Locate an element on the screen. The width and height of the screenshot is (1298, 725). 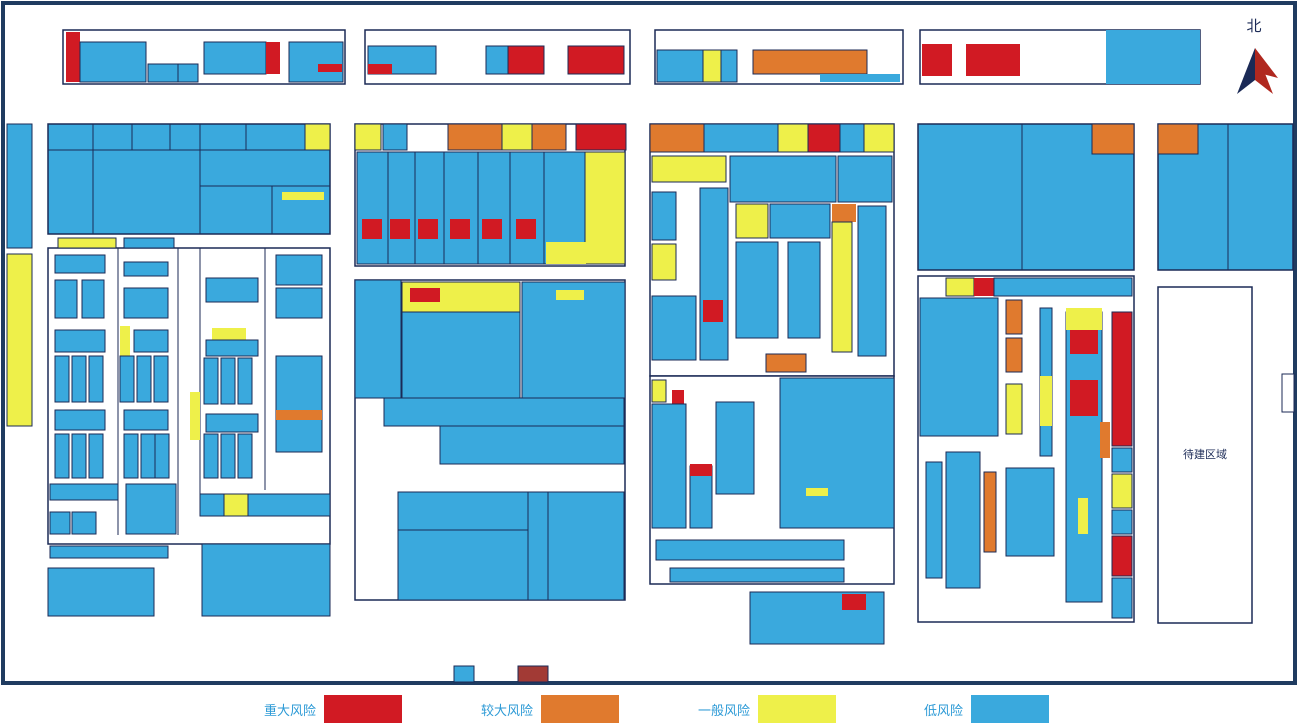
north-label: 北 is located at coordinates (1253, 26).